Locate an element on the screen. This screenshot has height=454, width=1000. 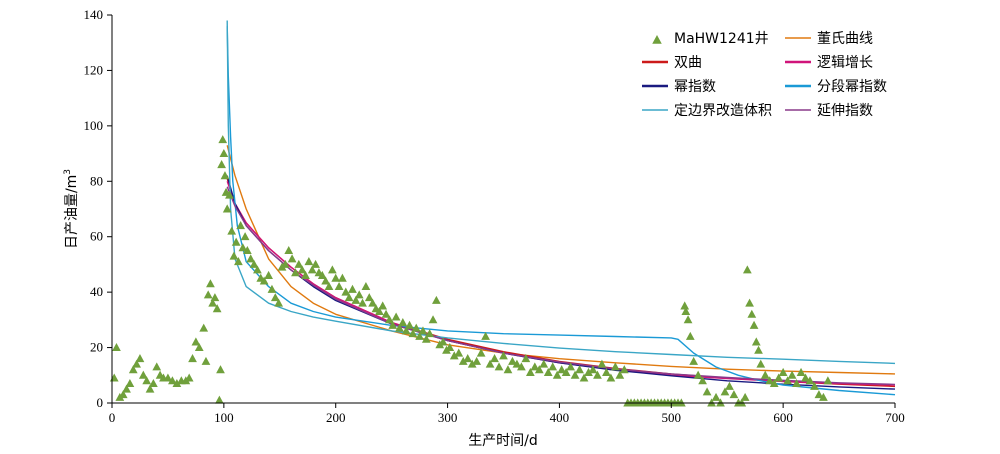
x-tick-label: 500 is located at coordinates (672, 417).